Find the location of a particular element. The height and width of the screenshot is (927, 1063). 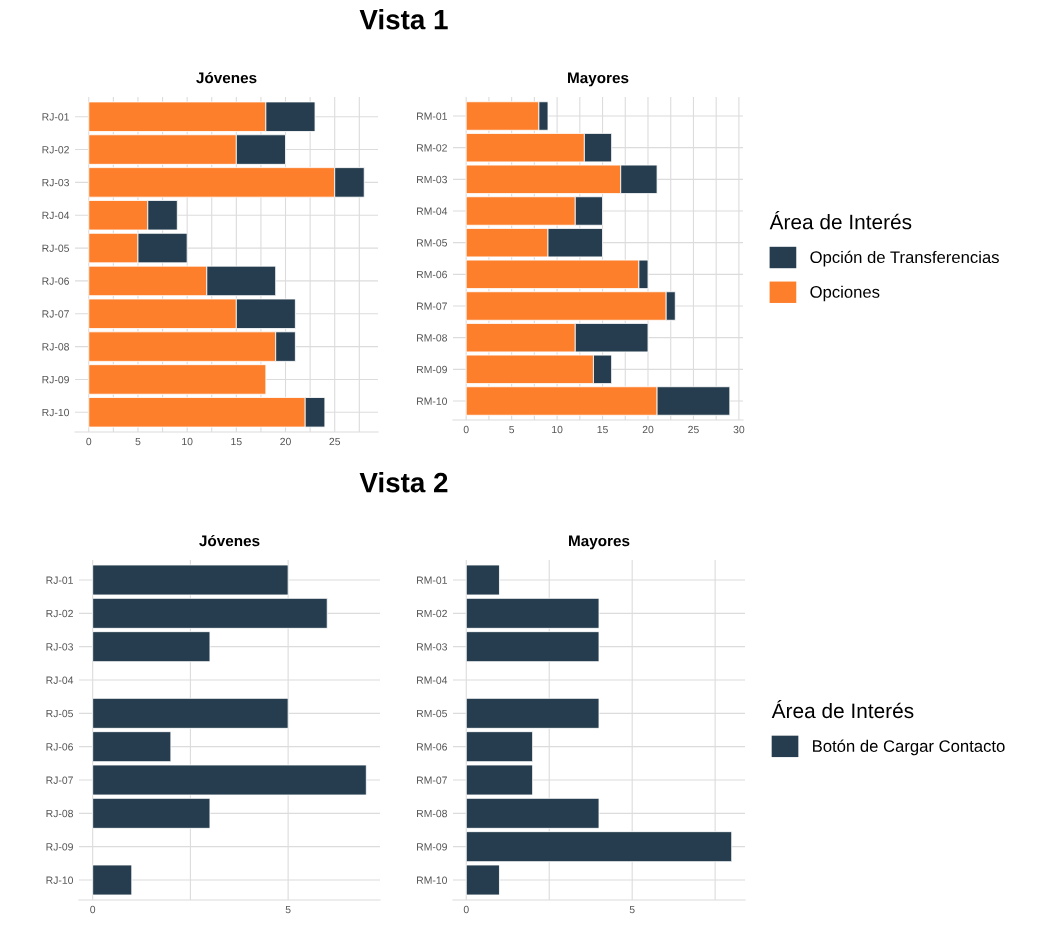

legend-label: Botón de Cargar Contacto is located at coordinates (909, 747).